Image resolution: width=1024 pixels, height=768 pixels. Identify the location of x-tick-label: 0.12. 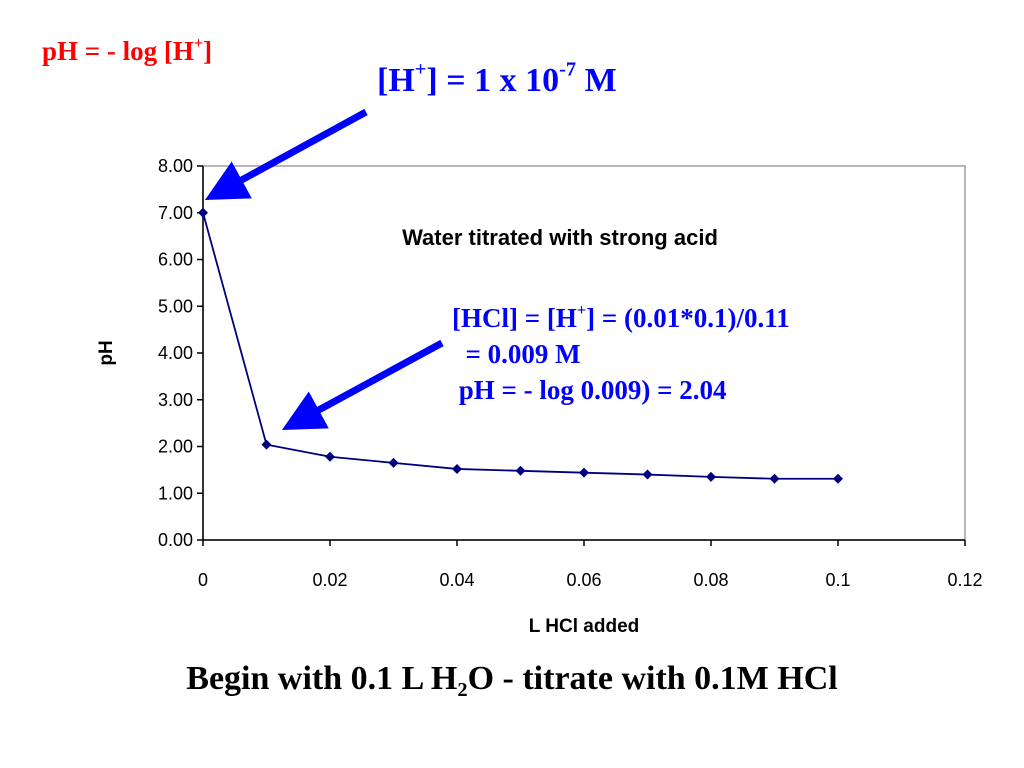
(964, 580).